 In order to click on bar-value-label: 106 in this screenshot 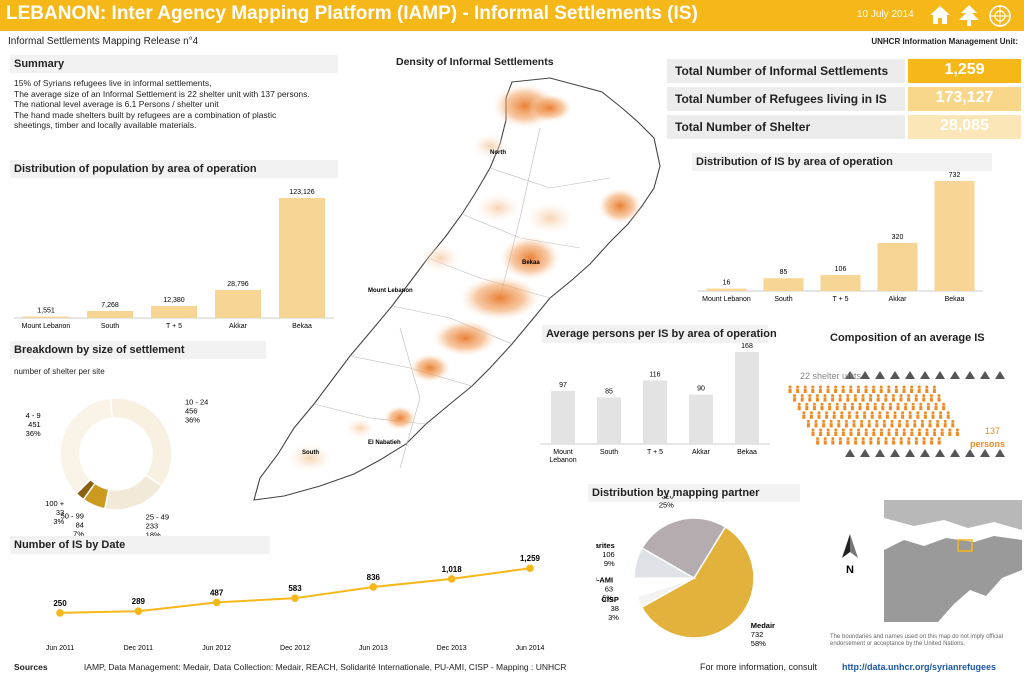, I will do `click(841, 269)`.